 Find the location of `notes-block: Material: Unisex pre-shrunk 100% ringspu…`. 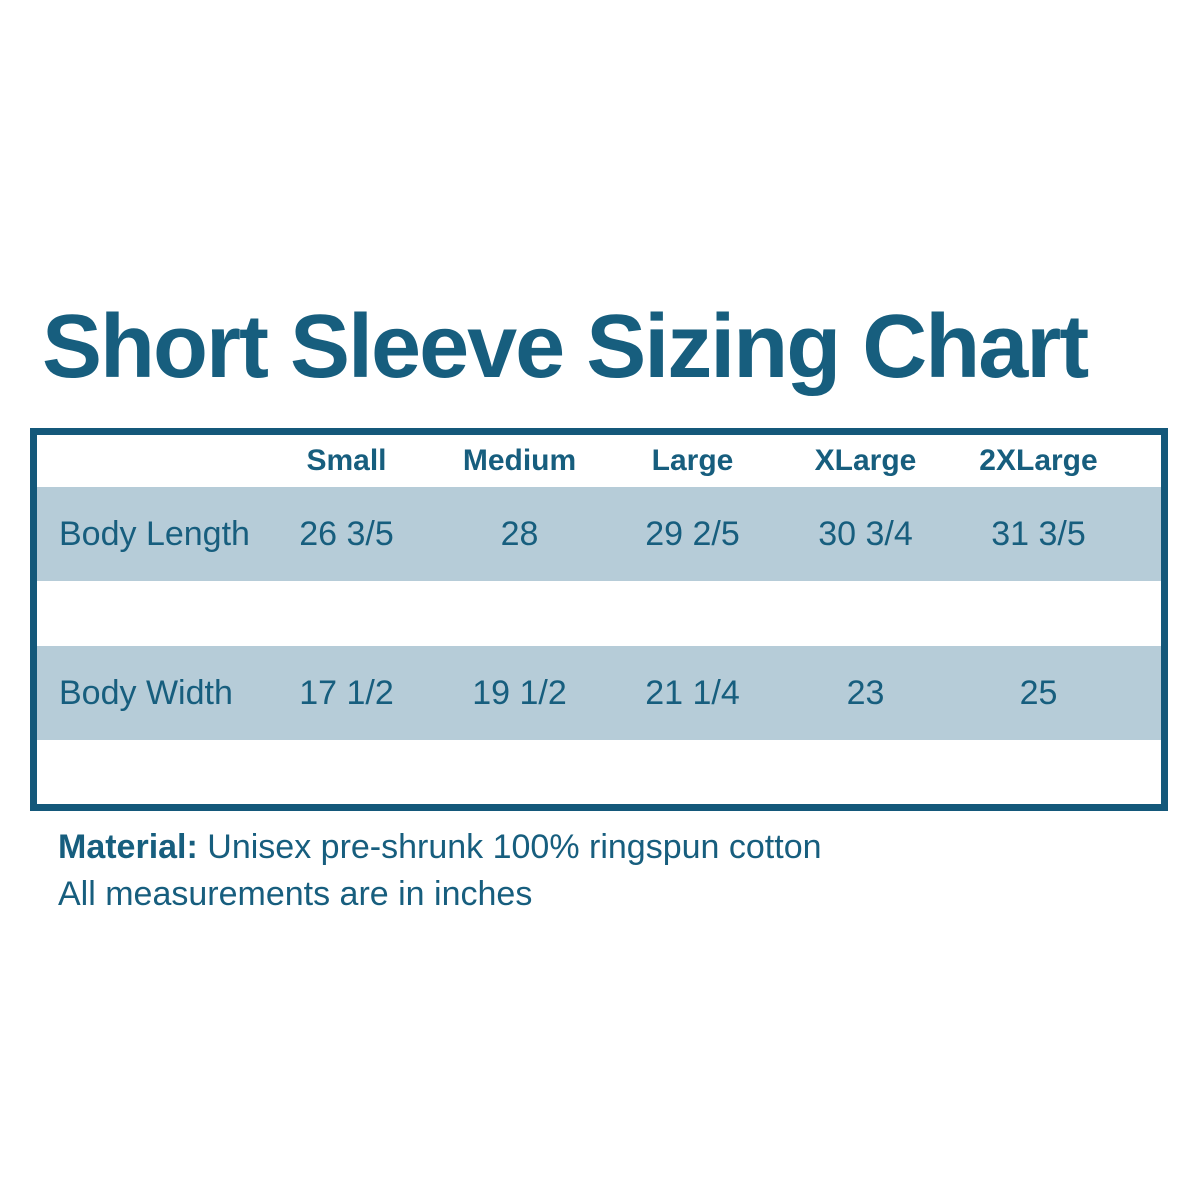

notes-block: Material: Unisex pre-shrunk 100% ringspu… is located at coordinates (440, 871).